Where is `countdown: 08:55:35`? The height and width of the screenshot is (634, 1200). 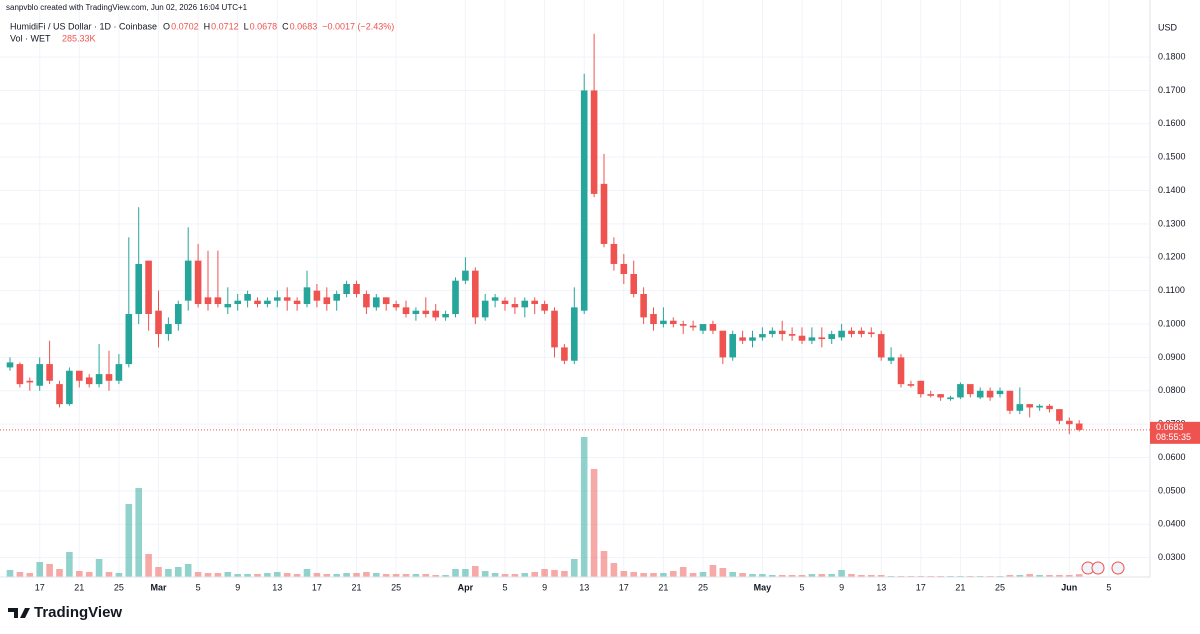 countdown: 08:55:35 is located at coordinates (1173, 437).